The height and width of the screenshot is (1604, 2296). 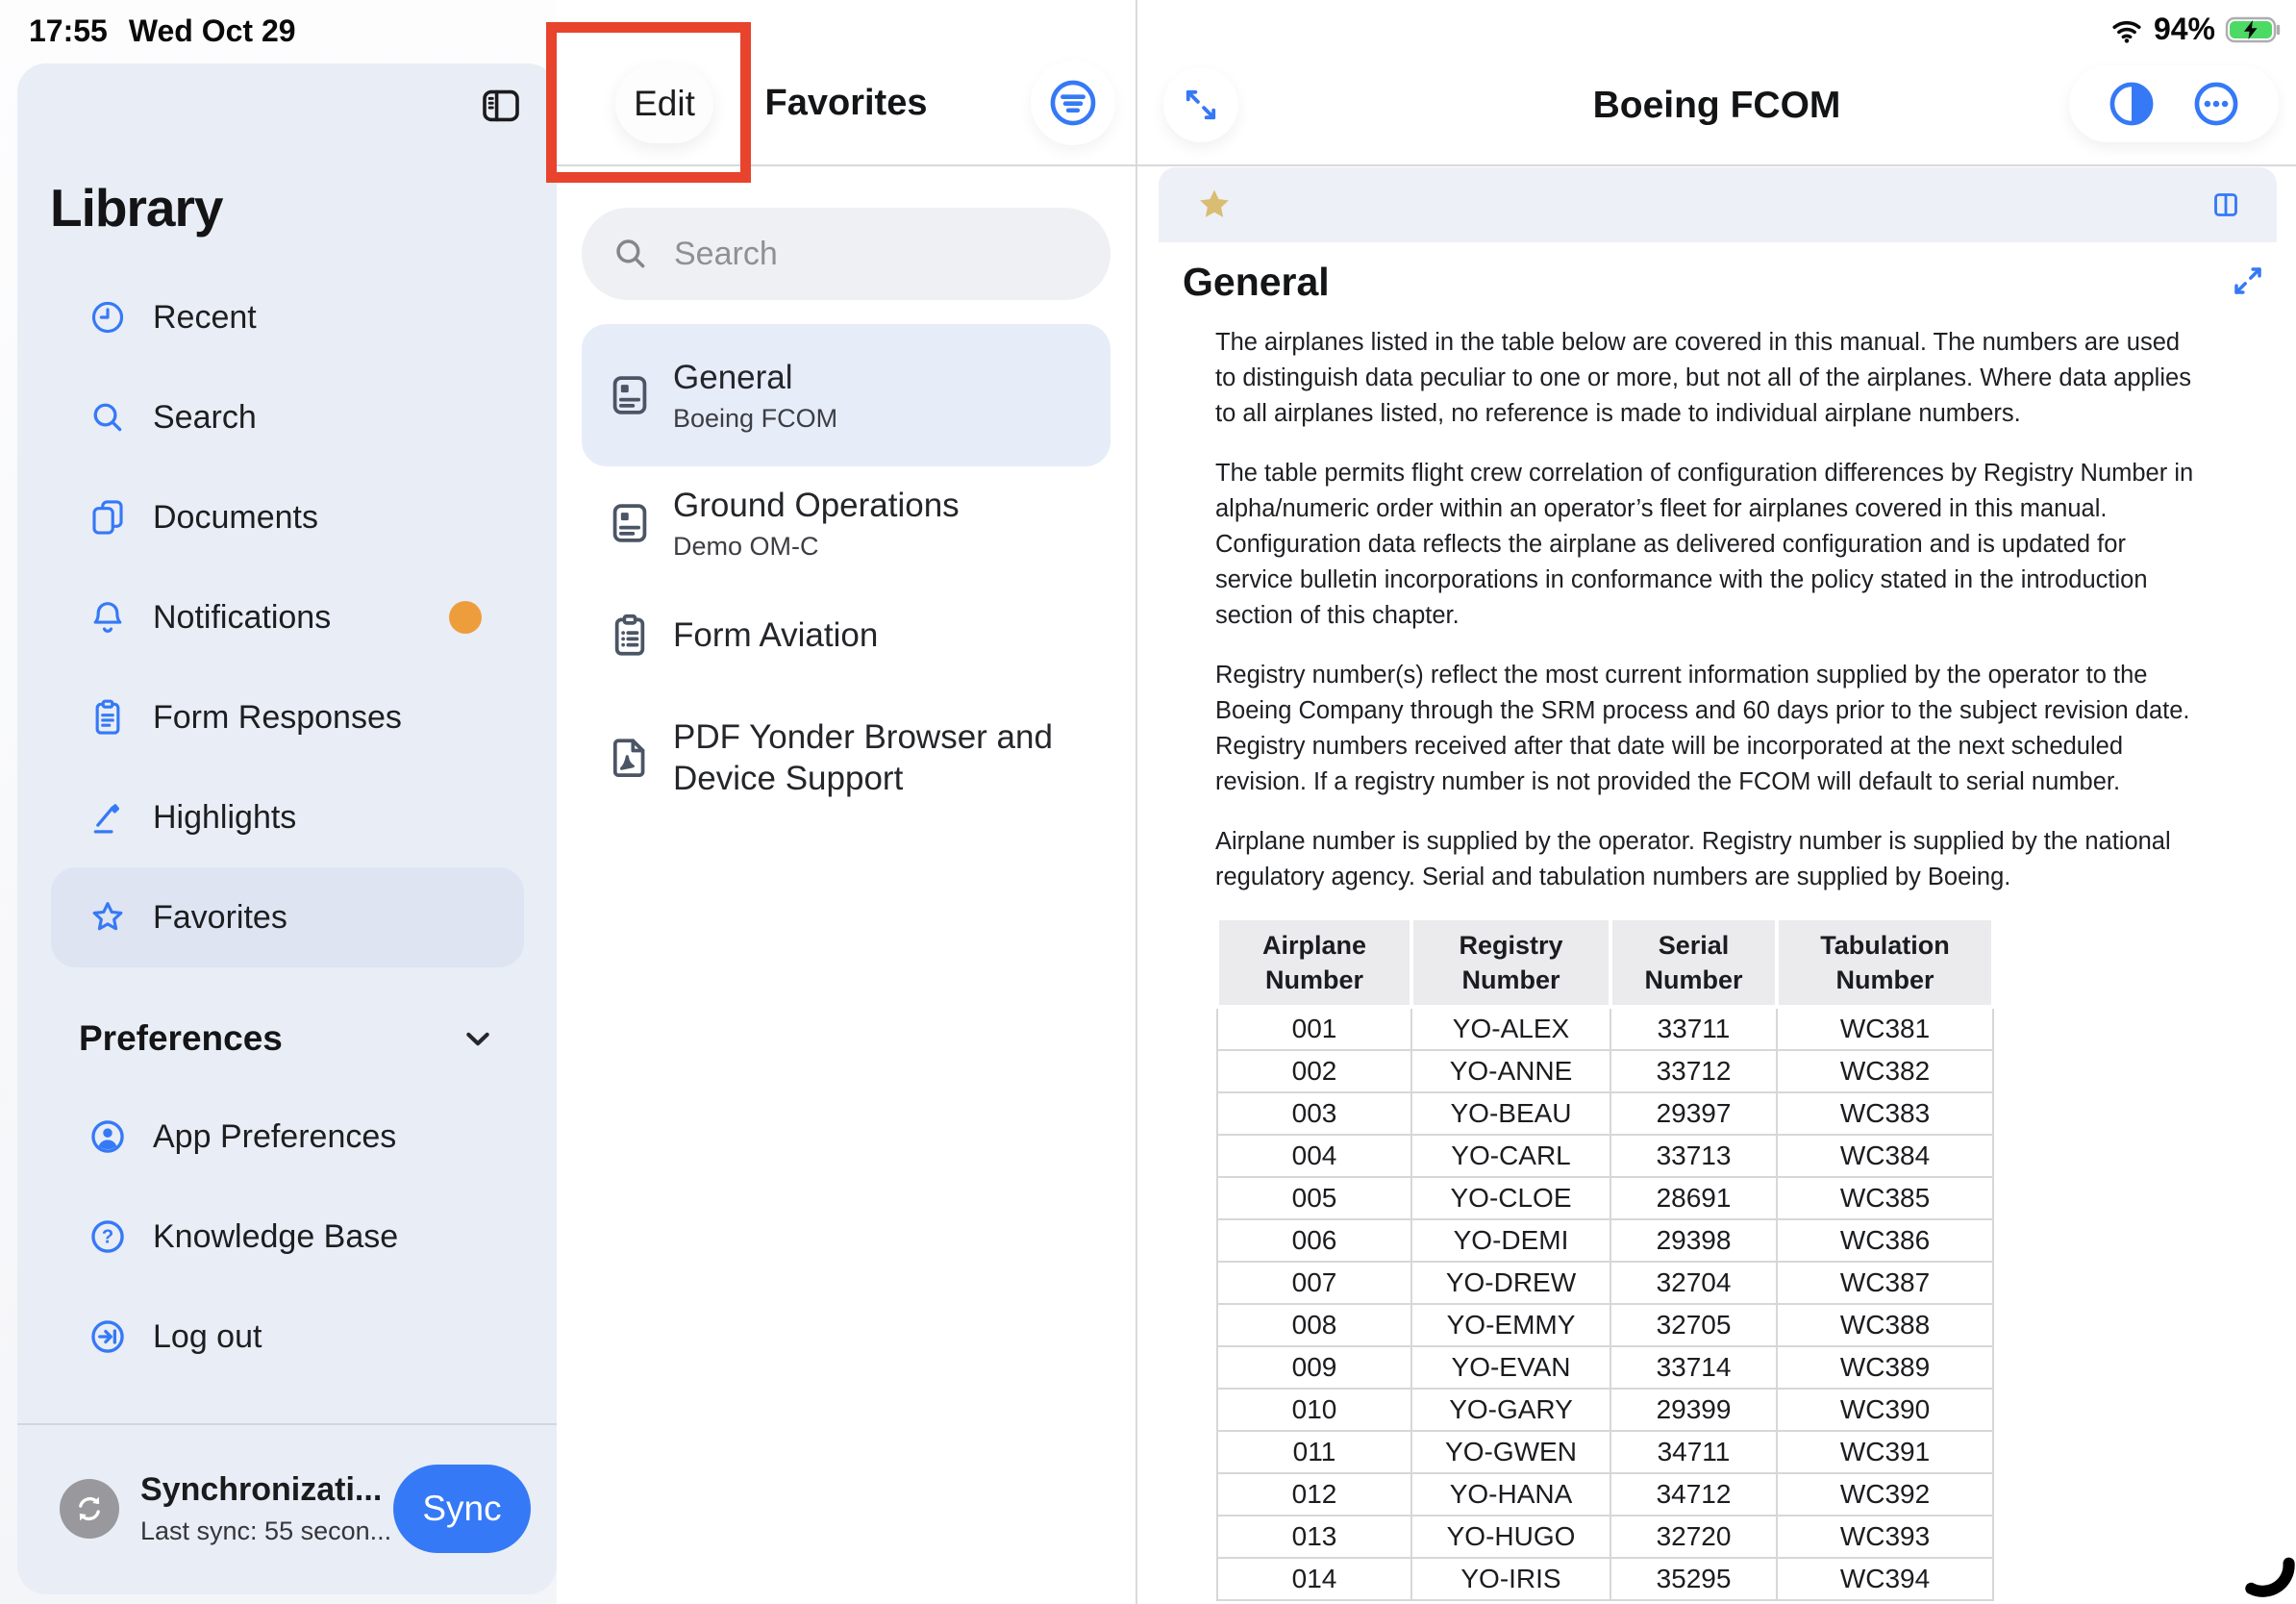 I want to click on table-cell: 003, so click(x=1314, y=1113).